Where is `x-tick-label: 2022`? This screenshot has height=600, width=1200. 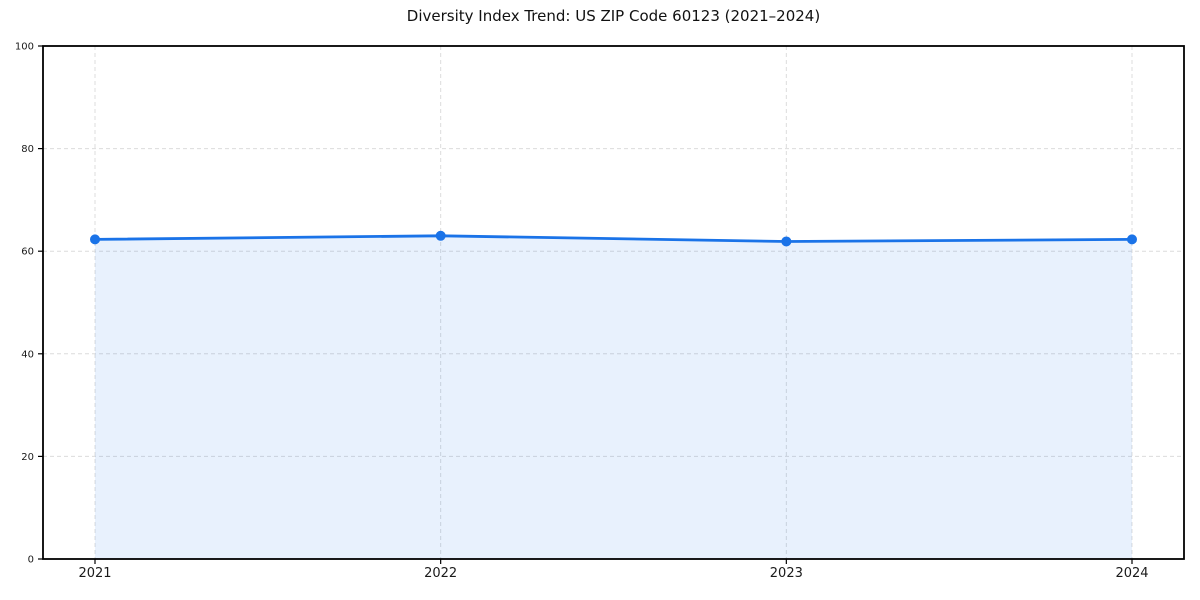
x-tick-label: 2022 is located at coordinates (440, 573).